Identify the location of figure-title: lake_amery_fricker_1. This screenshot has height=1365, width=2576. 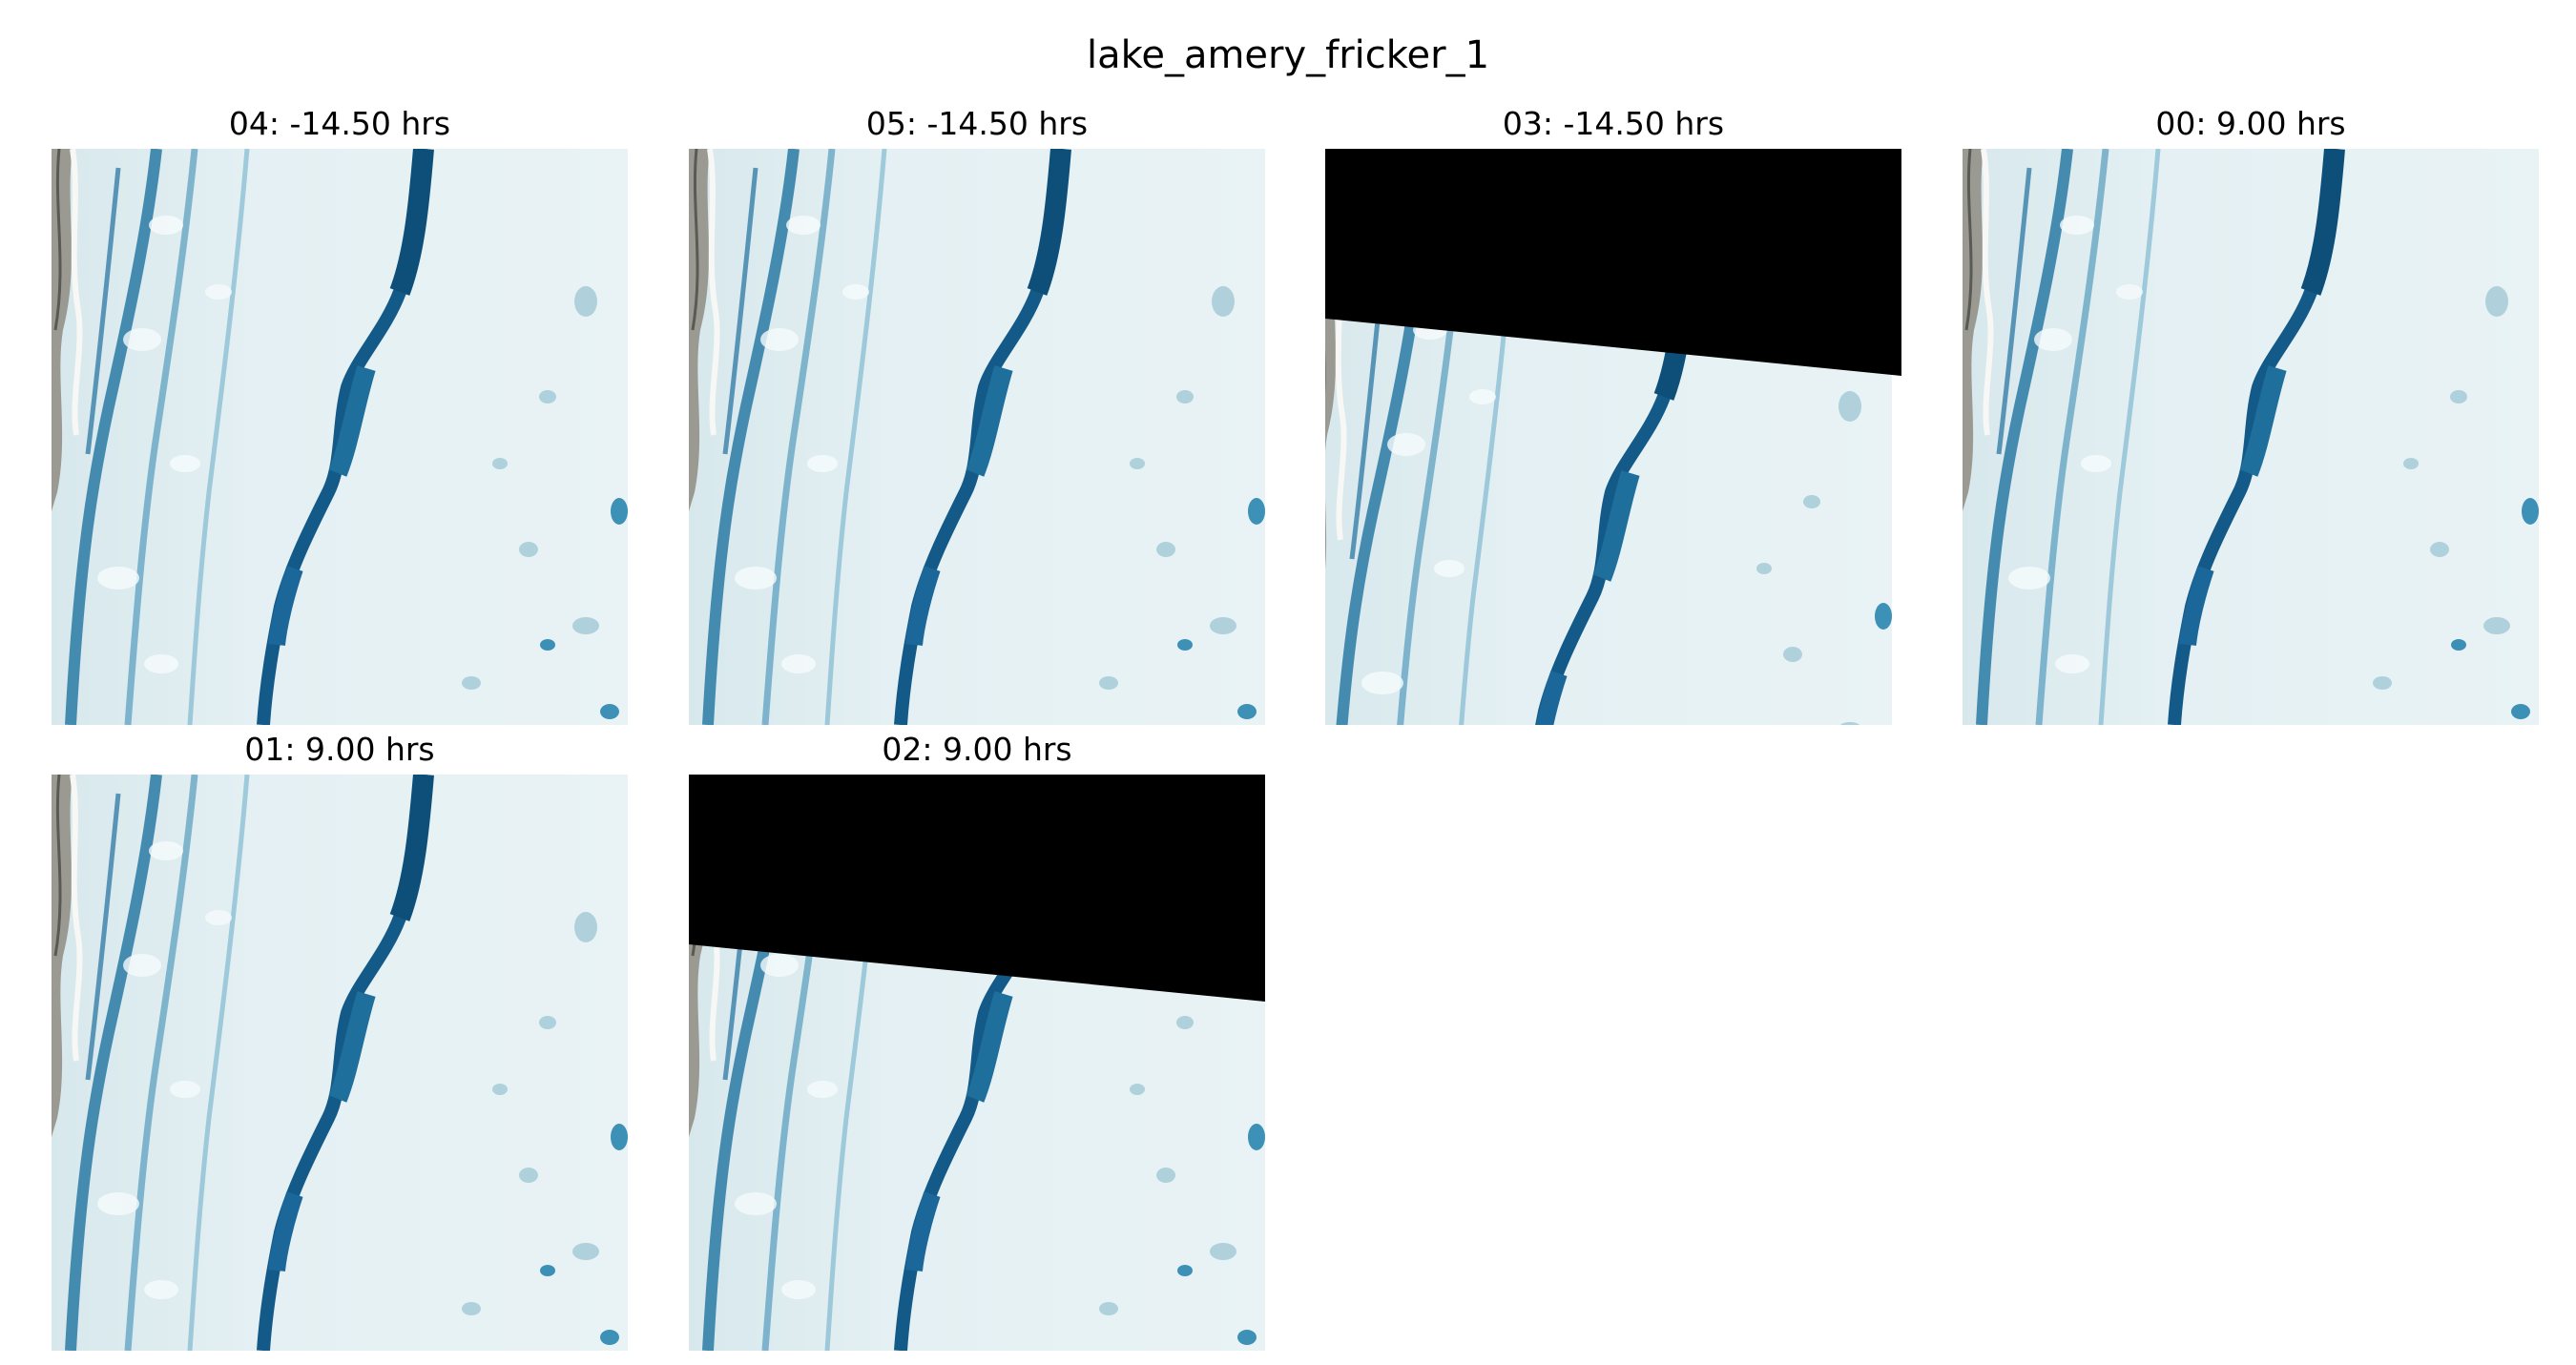
(1288, 55).